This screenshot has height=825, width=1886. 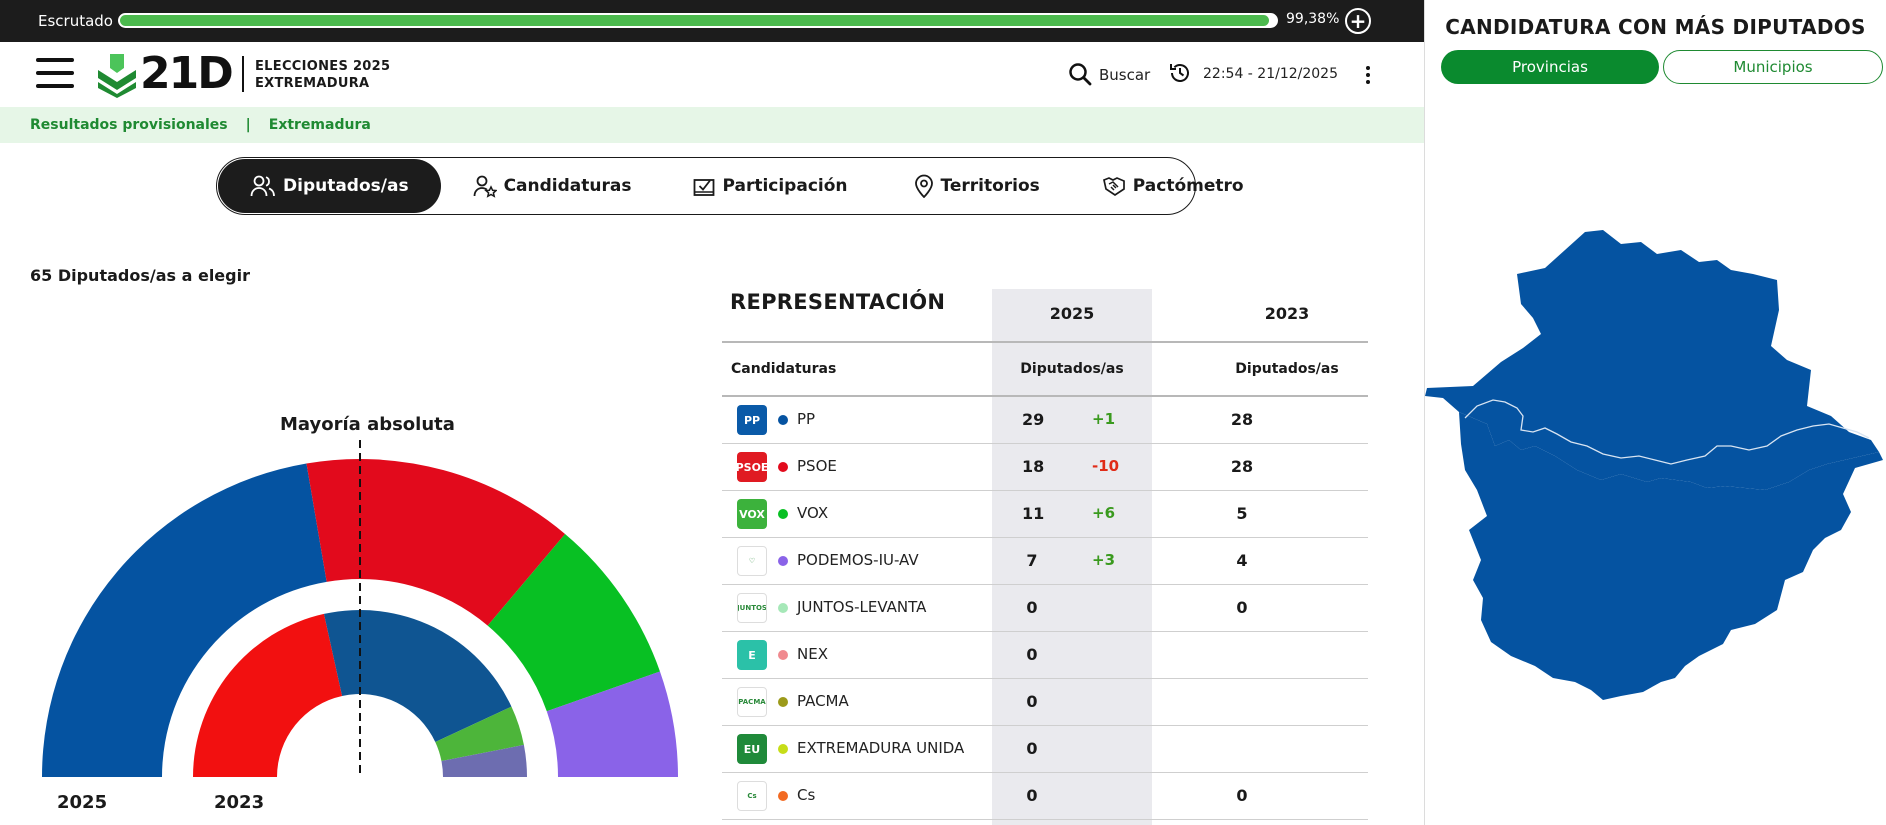 I want to click on table-row: PP PP 29 +1 28, so click(x=1045, y=419).